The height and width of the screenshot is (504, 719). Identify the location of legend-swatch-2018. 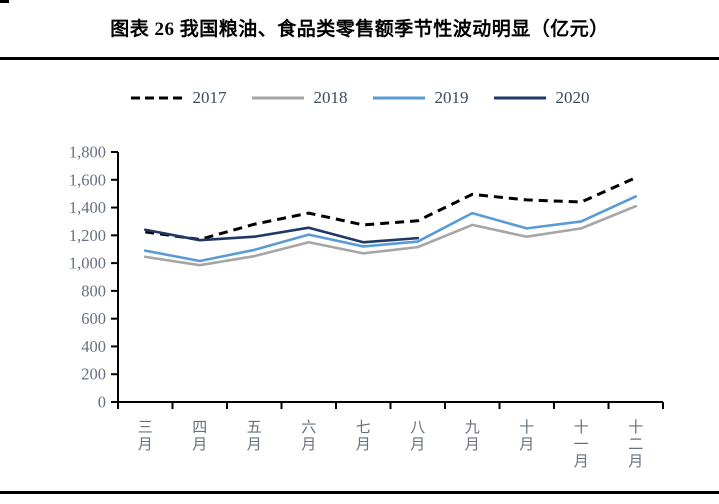
(277, 98).